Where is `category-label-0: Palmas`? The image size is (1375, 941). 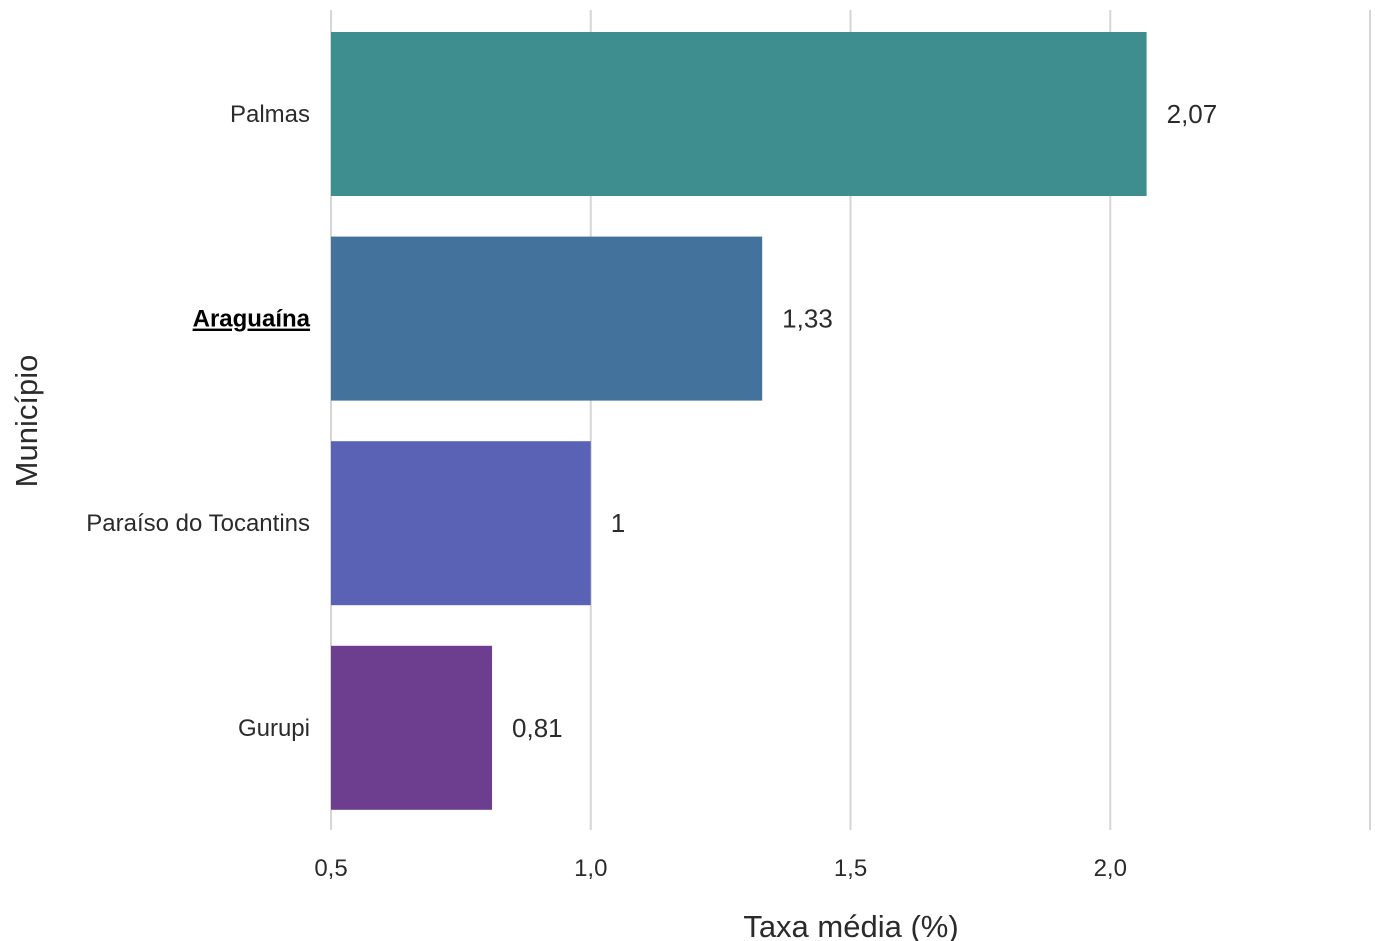 category-label-0: Palmas is located at coordinates (270, 114).